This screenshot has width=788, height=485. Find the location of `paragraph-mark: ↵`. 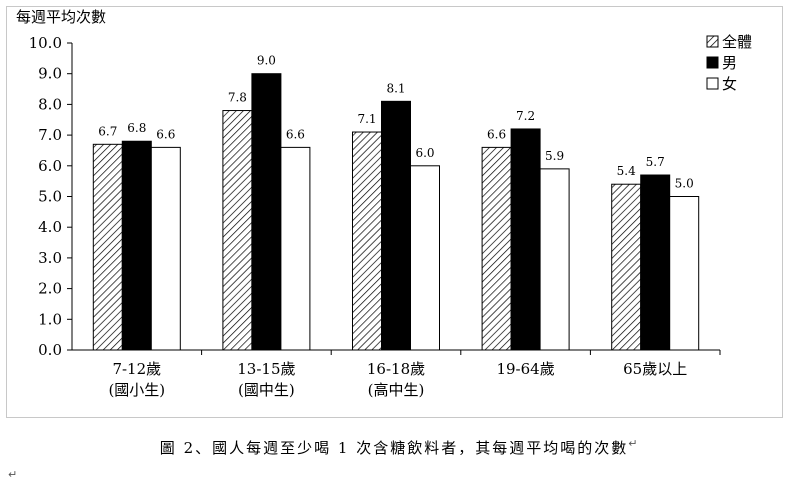

paragraph-mark: ↵ is located at coordinates (634, 443).